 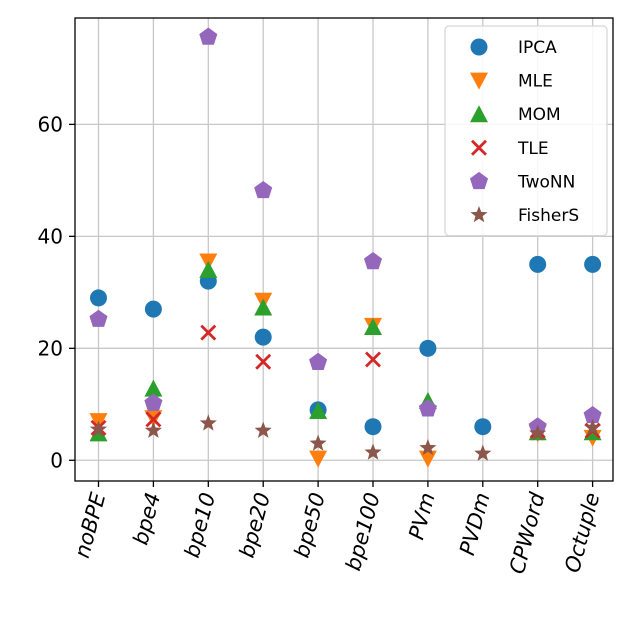 I want to click on x-tick-label: bpe10, so click(x=200, y=525).